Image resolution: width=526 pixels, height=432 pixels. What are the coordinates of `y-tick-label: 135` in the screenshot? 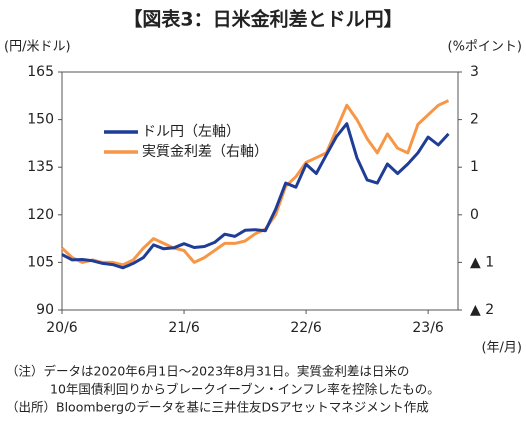 It's located at (40, 167).